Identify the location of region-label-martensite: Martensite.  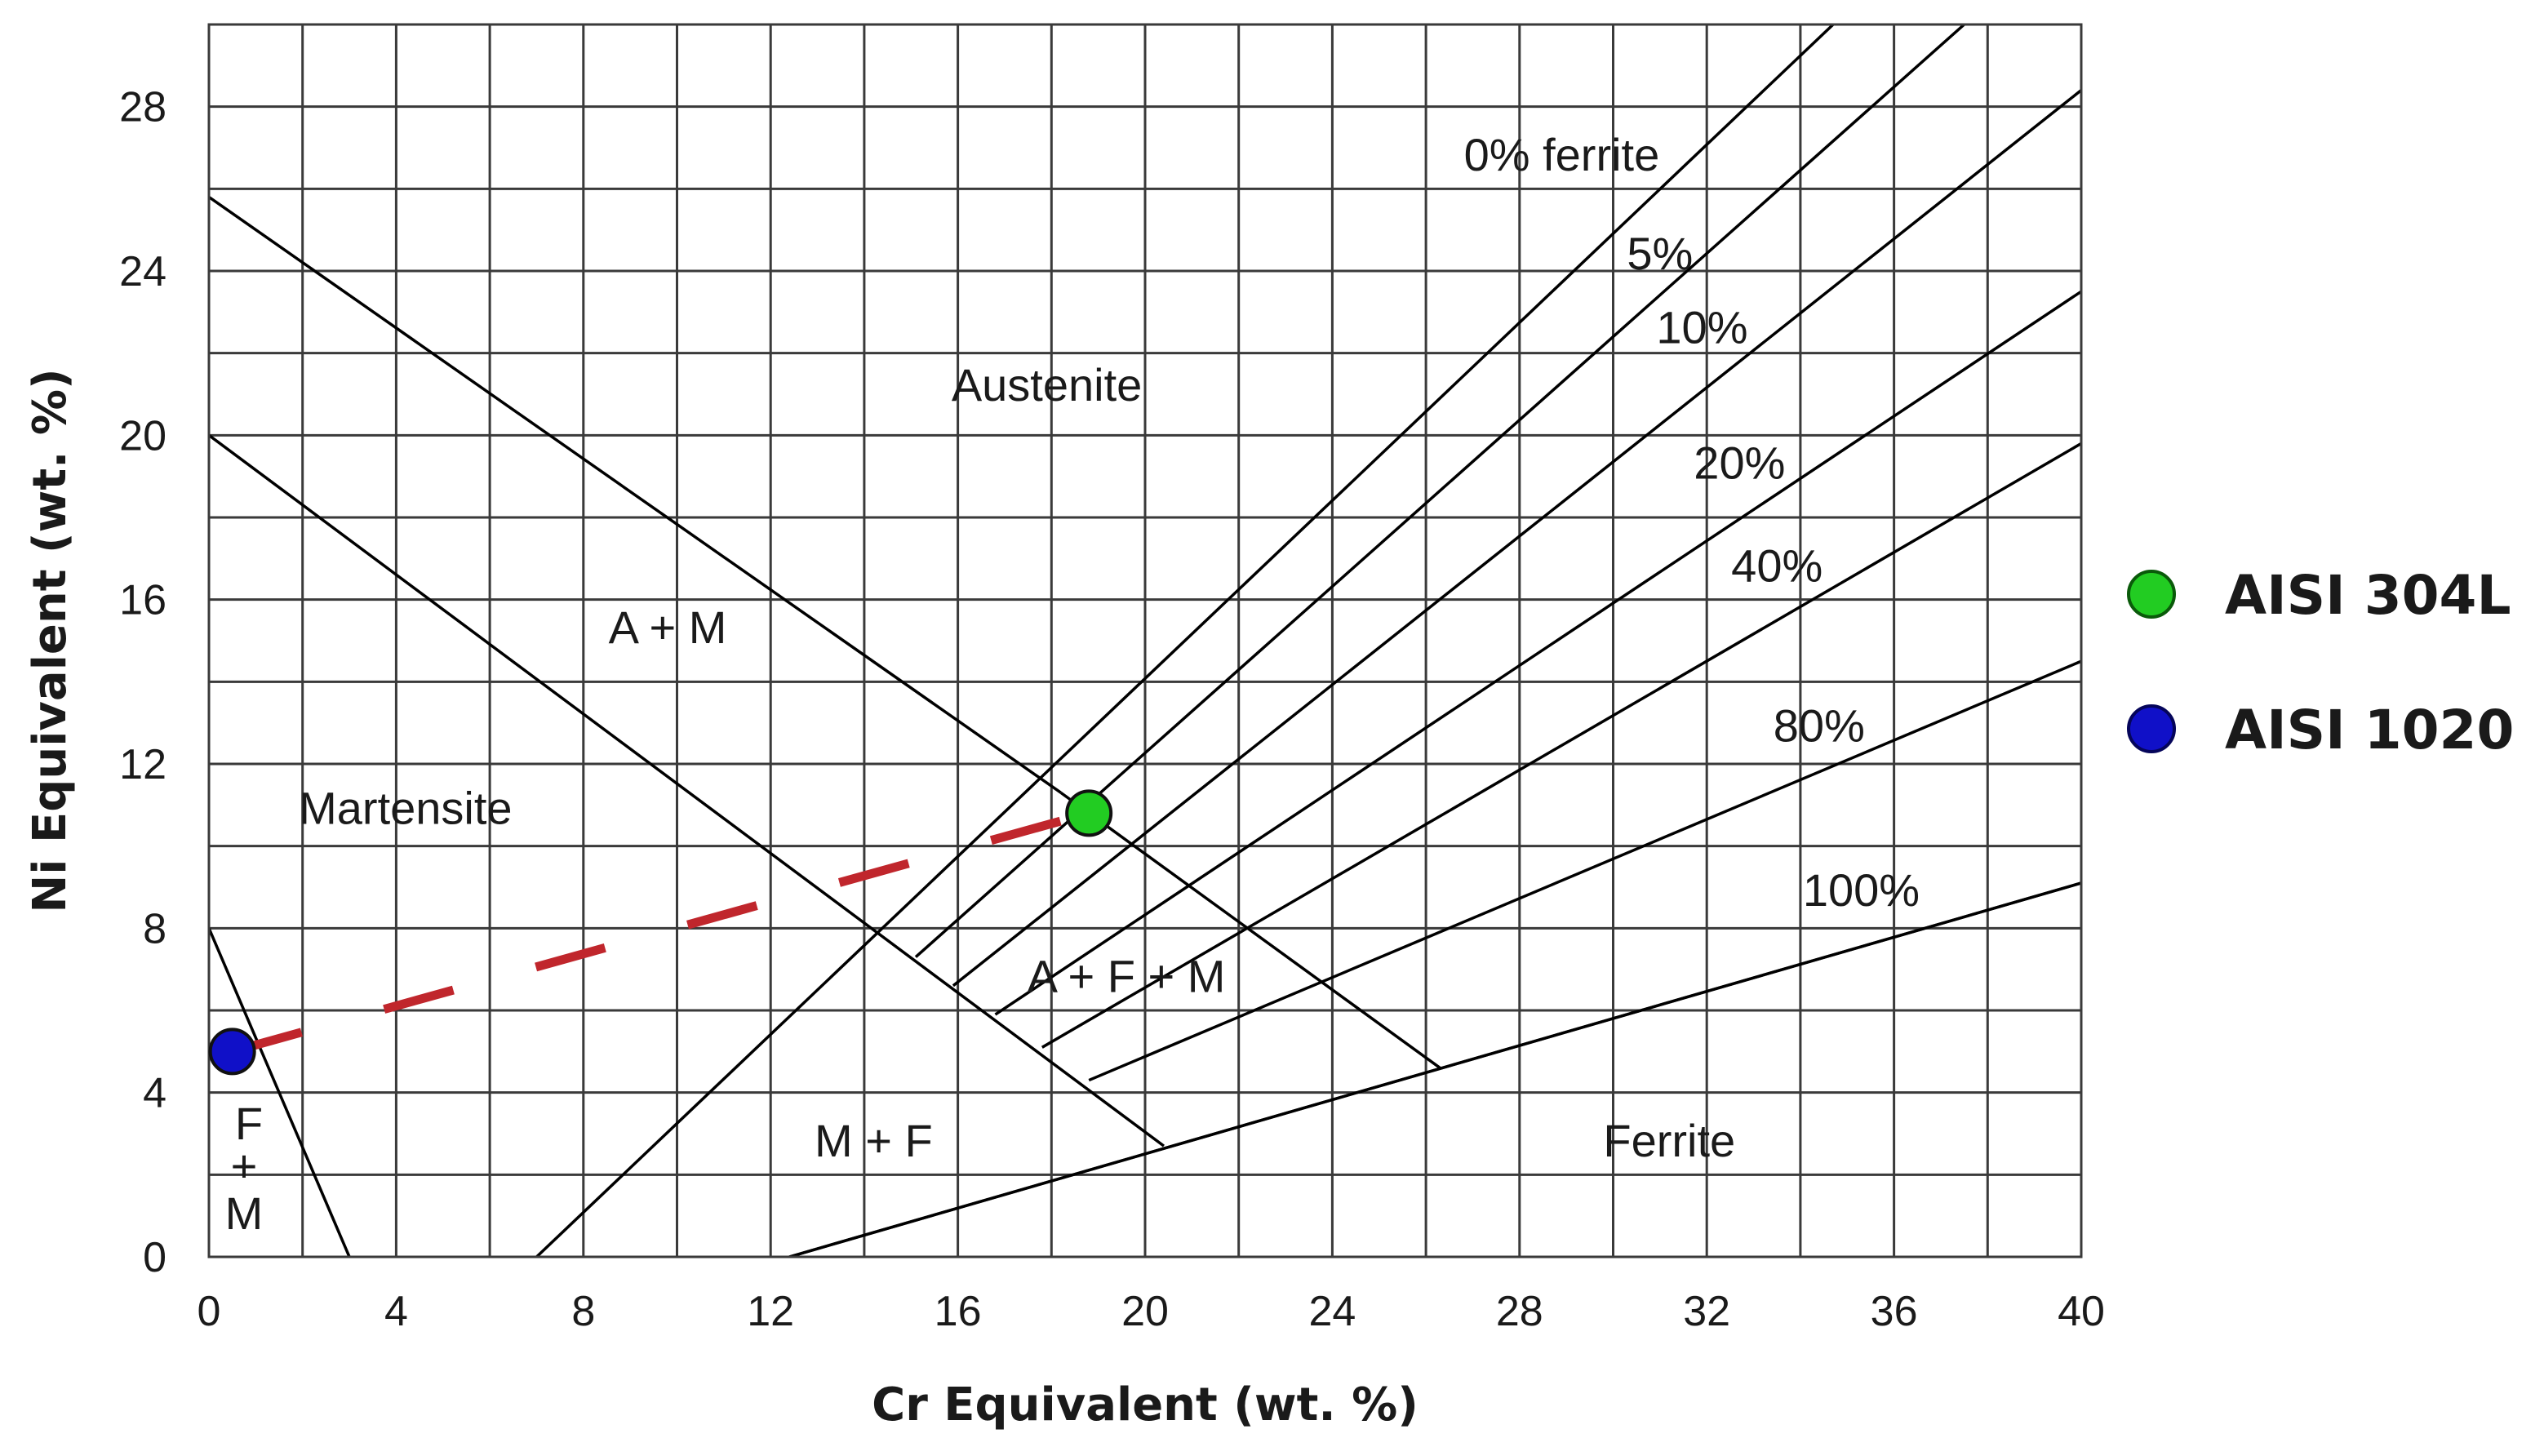
(405, 808).